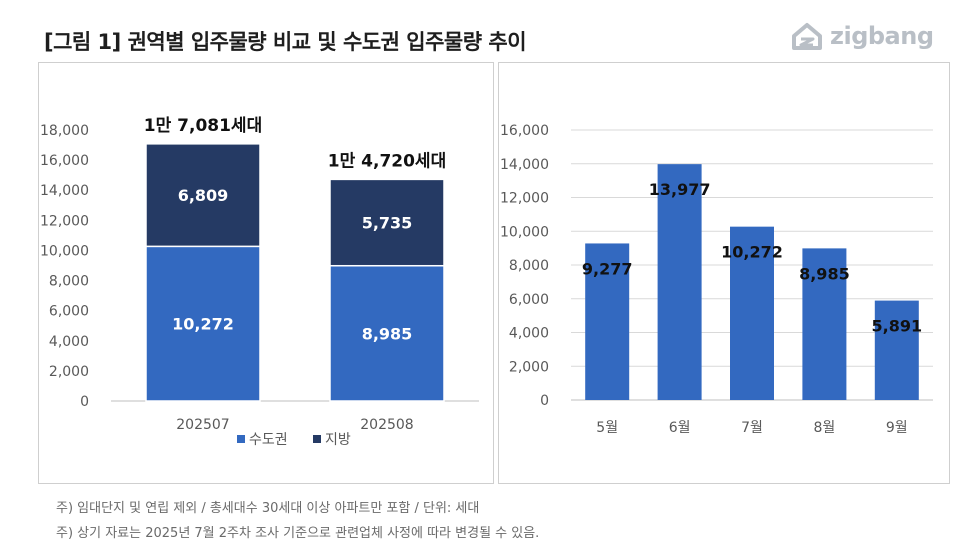 The width and height of the screenshot is (980, 555). Describe the element at coordinates (202, 425) in the screenshot. I see `x-tick-label: 202507` at that location.